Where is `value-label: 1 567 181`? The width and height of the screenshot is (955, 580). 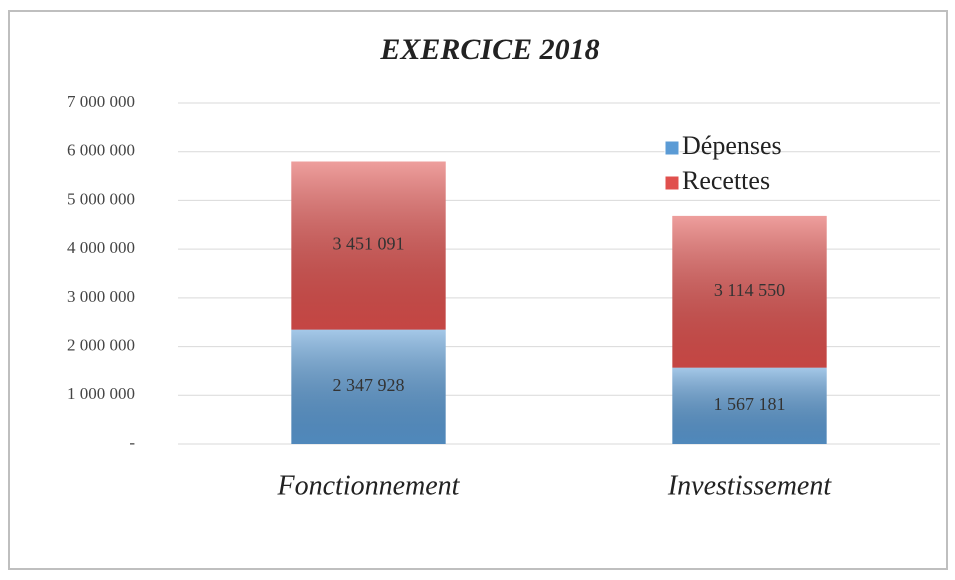 value-label: 1 567 181 is located at coordinates (750, 404).